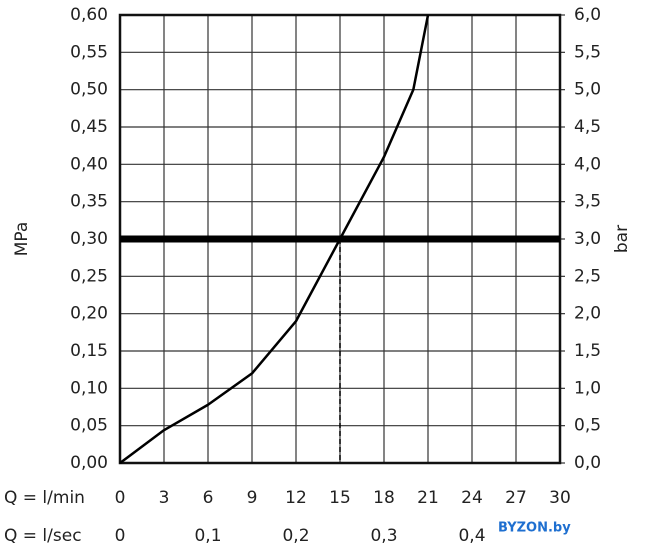 This screenshot has height=554, width=645. Describe the element at coordinates (587, 239) in the screenshot. I see `y2-tick-label: 3,0` at that location.